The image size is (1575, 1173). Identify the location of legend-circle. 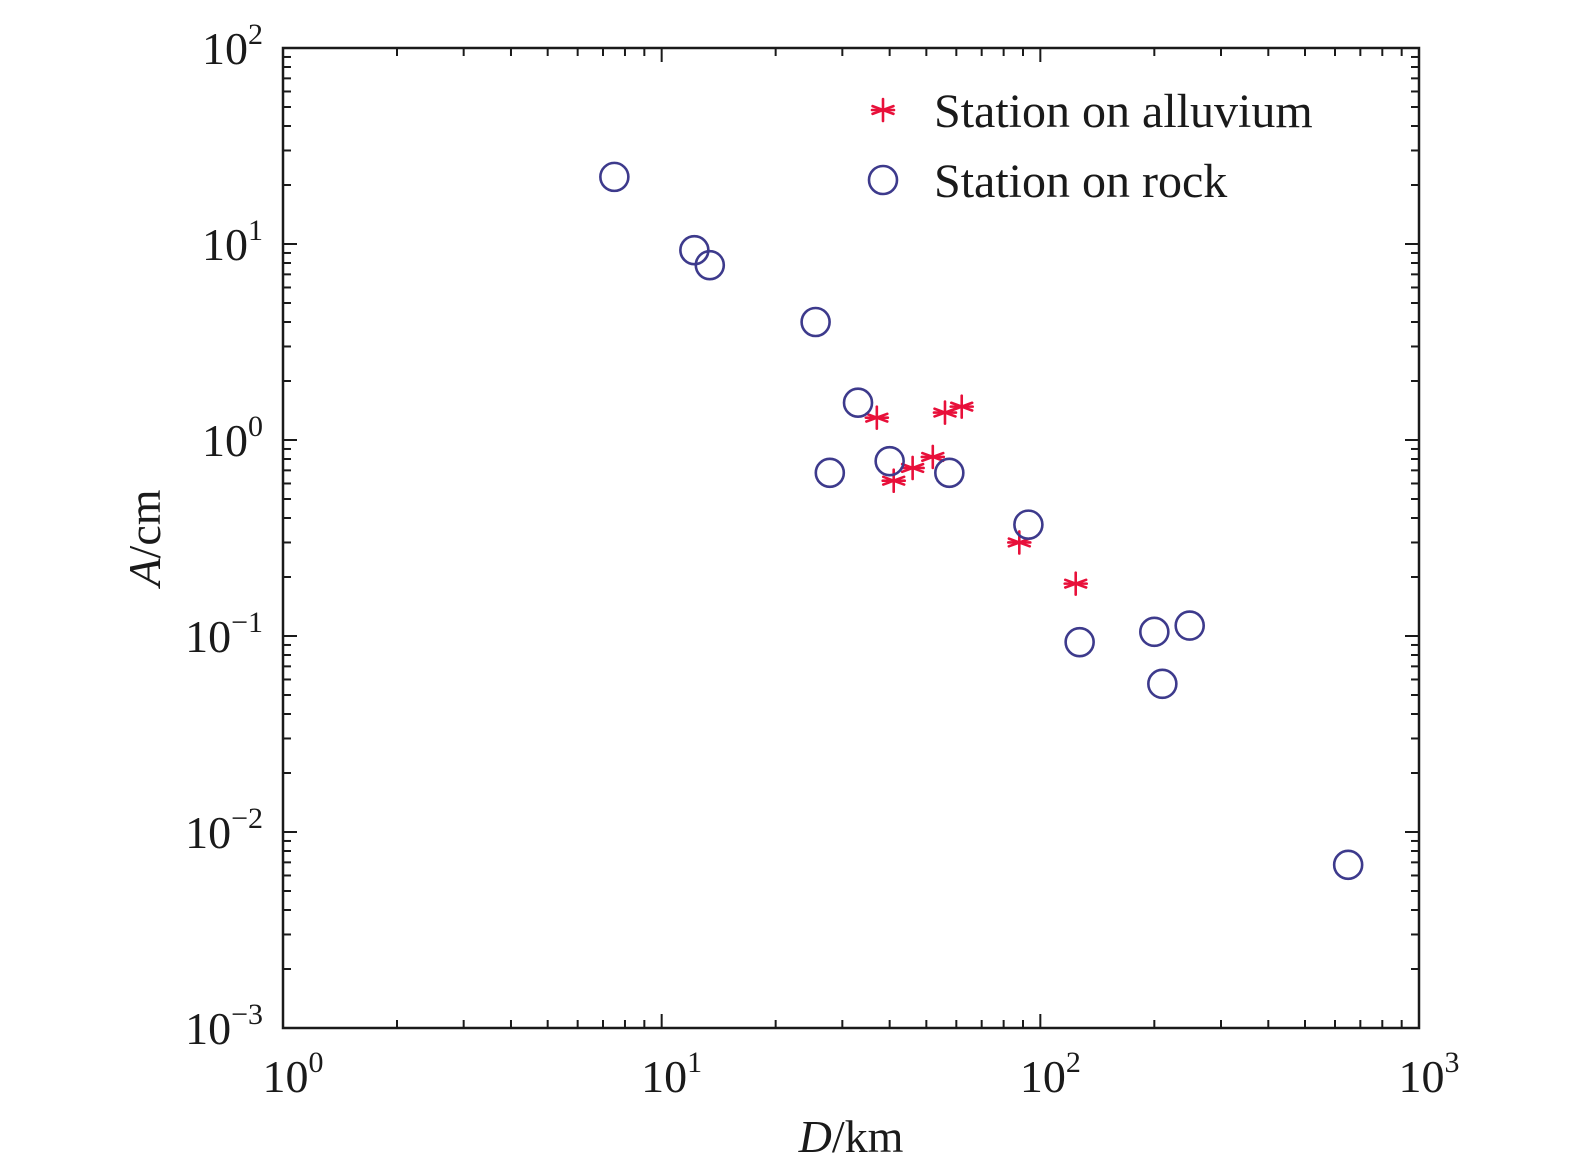
(883, 180).